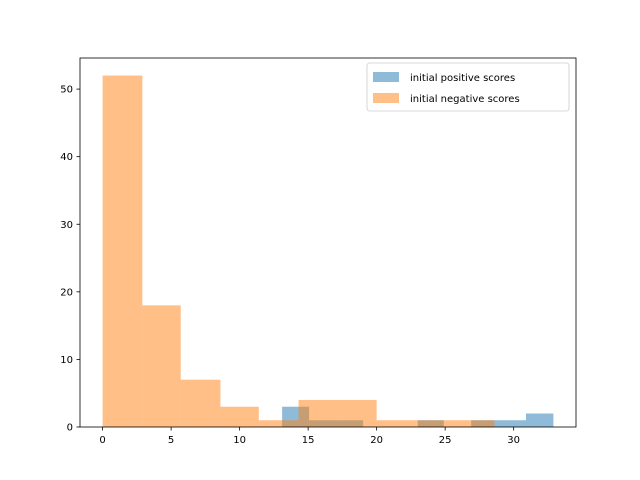 The height and width of the screenshot is (480, 640). I want to click on x-axis-ticks: 0 5 10 15 20 25 30, so click(309, 436).